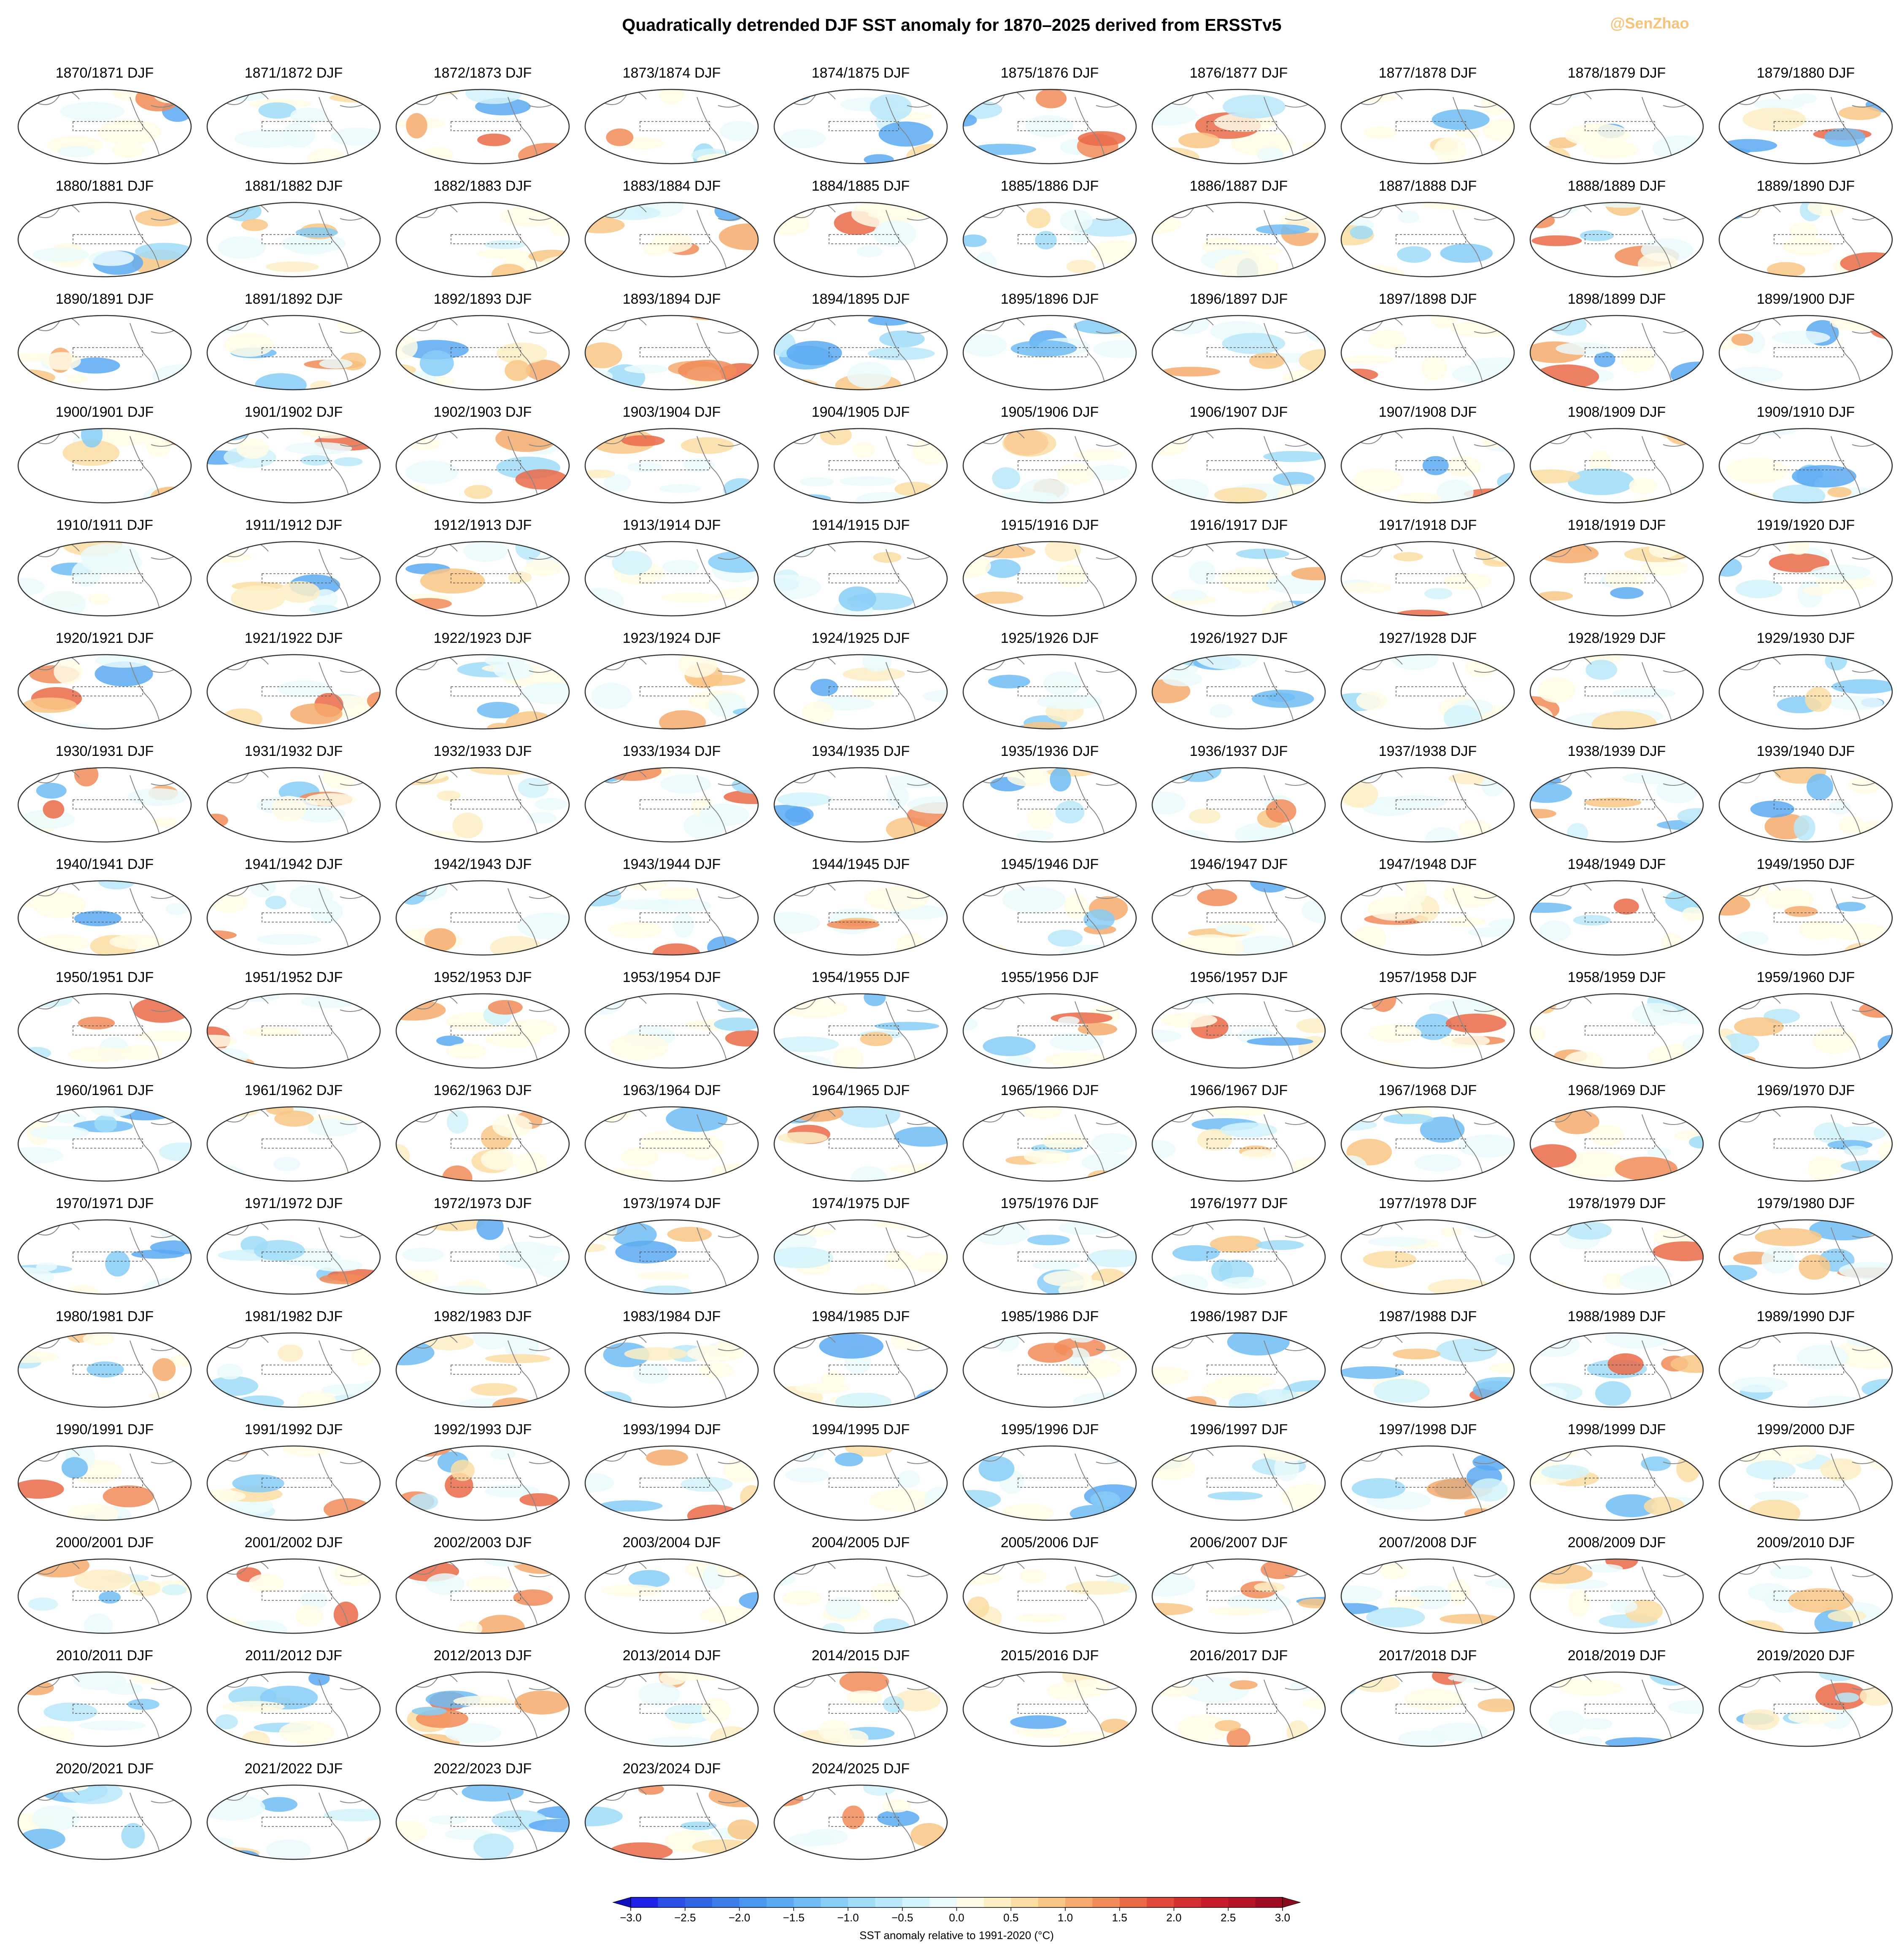 This screenshot has width=1904, height=1953. What do you see at coordinates (294, 1769) in the screenshot?
I see `panel-title: 2021/2022 DJF` at bounding box center [294, 1769].